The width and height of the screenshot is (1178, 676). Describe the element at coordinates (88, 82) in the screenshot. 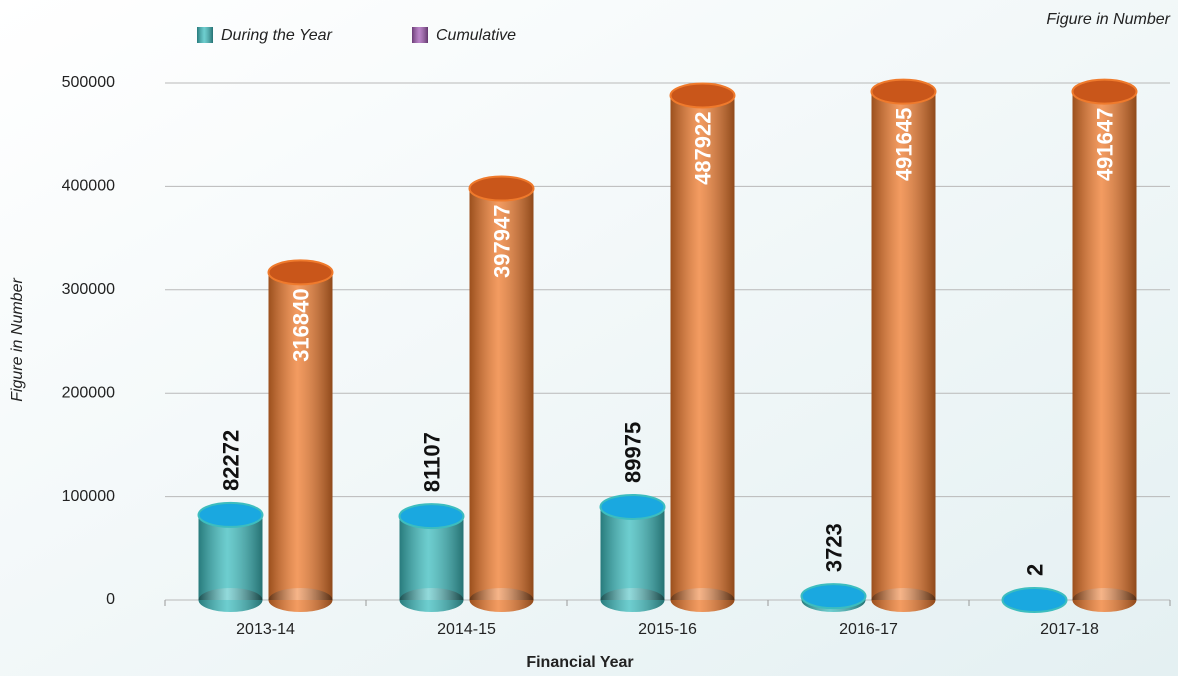

I see `y-tick-label: 500000` at that location.